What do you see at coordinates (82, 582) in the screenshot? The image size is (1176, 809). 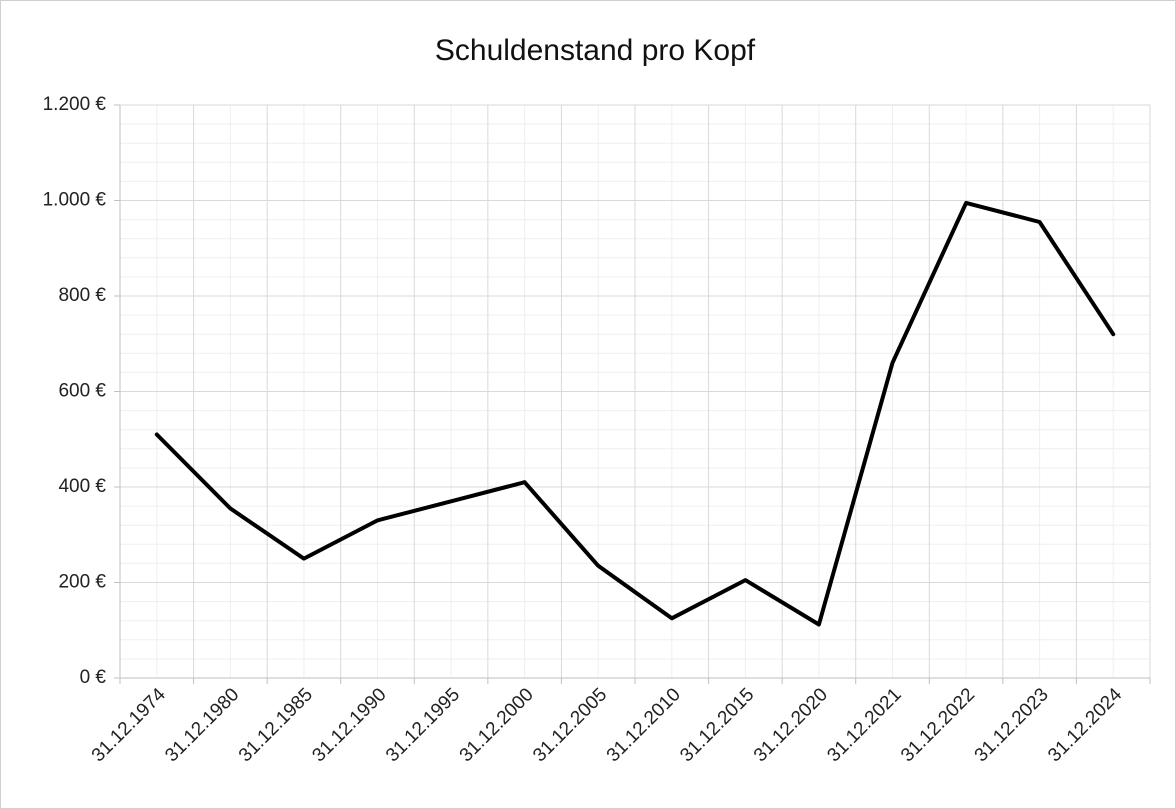 I see `y-tick-label: 200 €` at bounding box center [82, 582].